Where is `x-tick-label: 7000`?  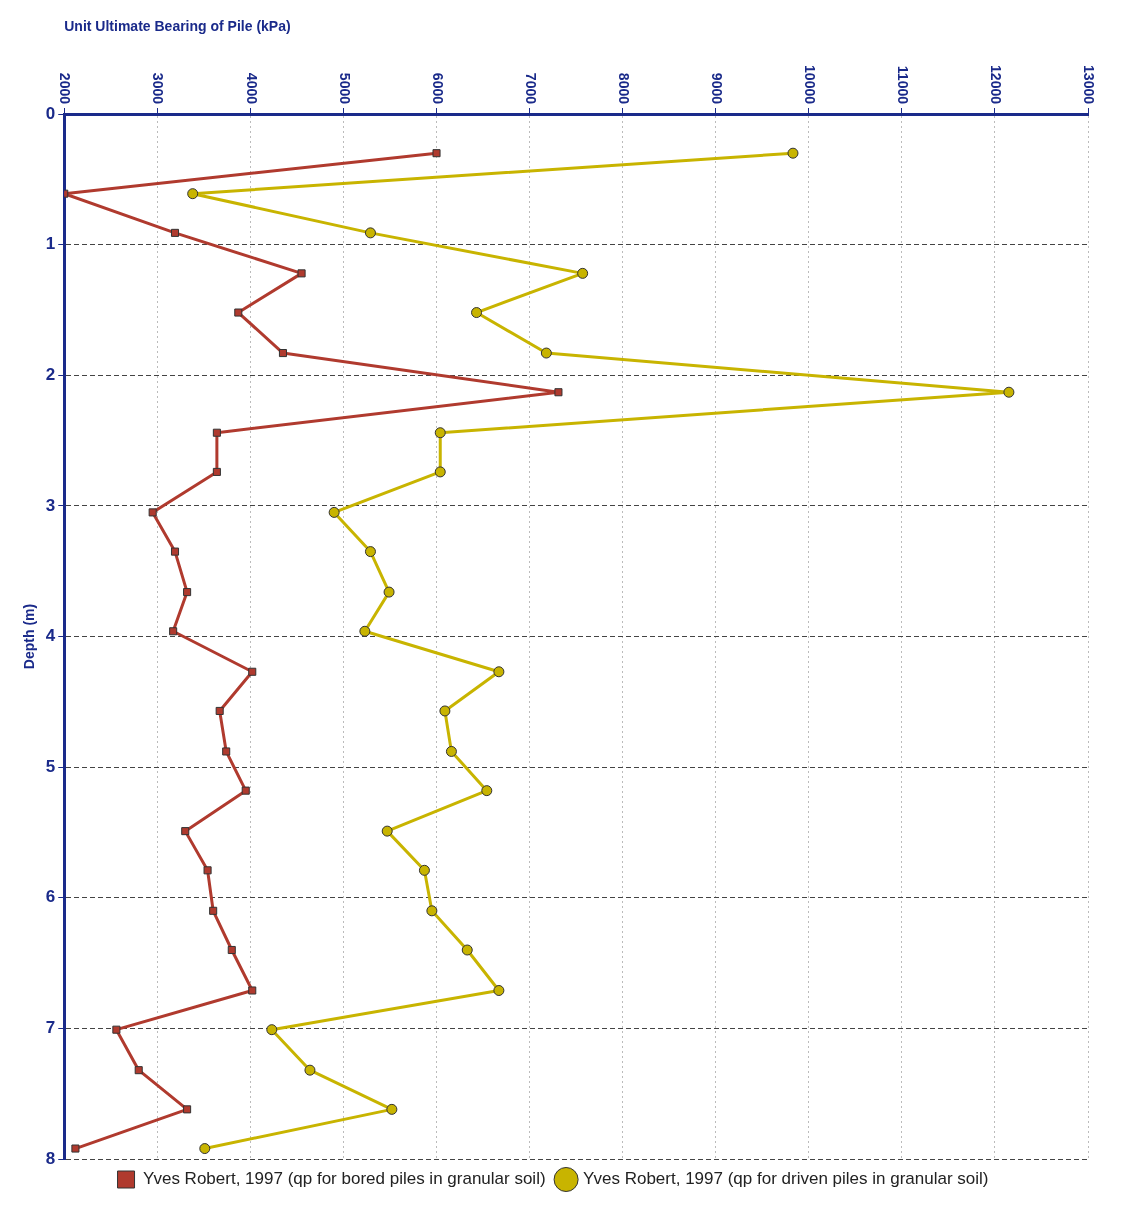 x-tick-label: 7000 is located at coordinates (530, 88).